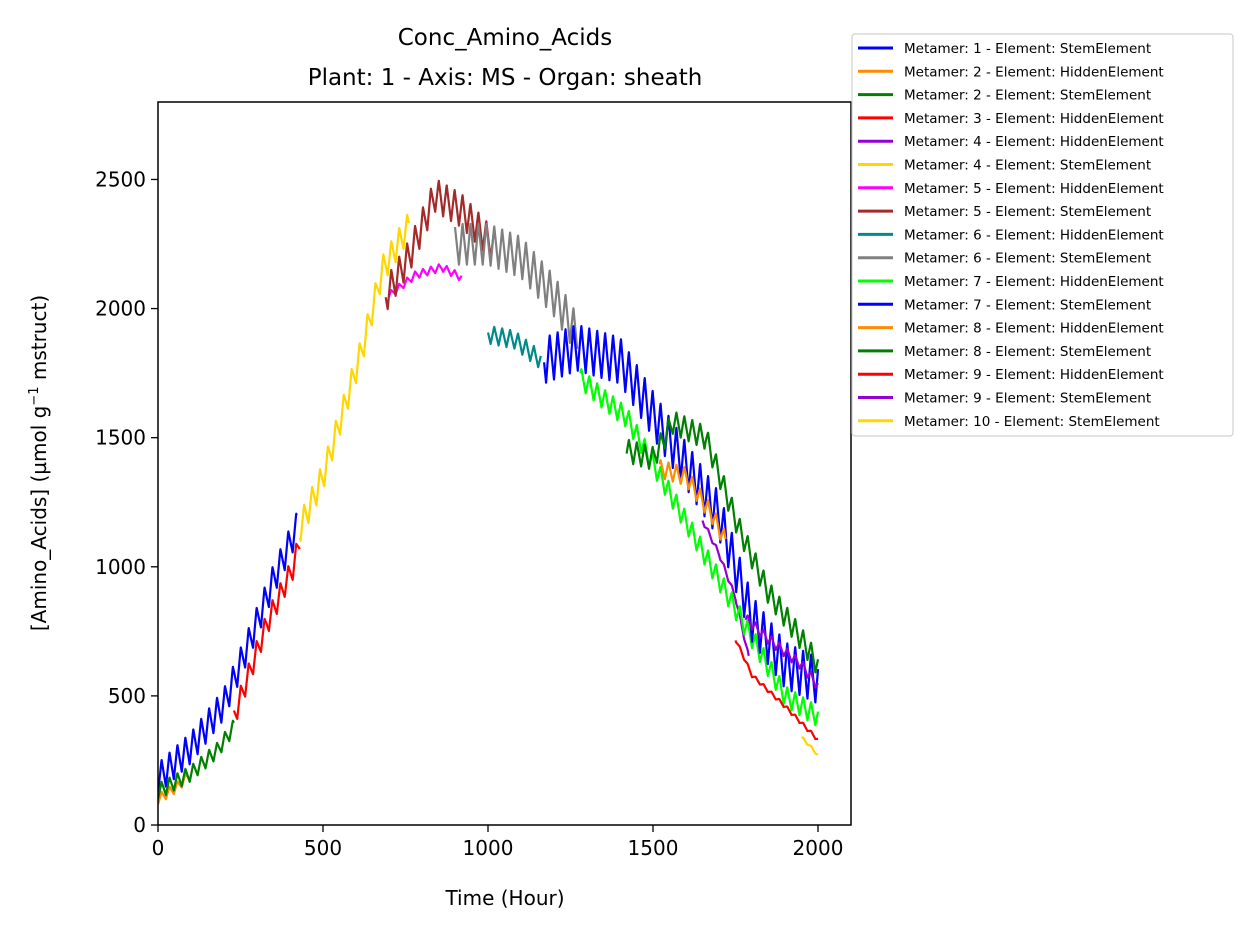 The width and height of the screenshot is (1252, 932). I want to click on legend-label: Metamer: 5 - Element: HiddenElement, so click(1034, 189).